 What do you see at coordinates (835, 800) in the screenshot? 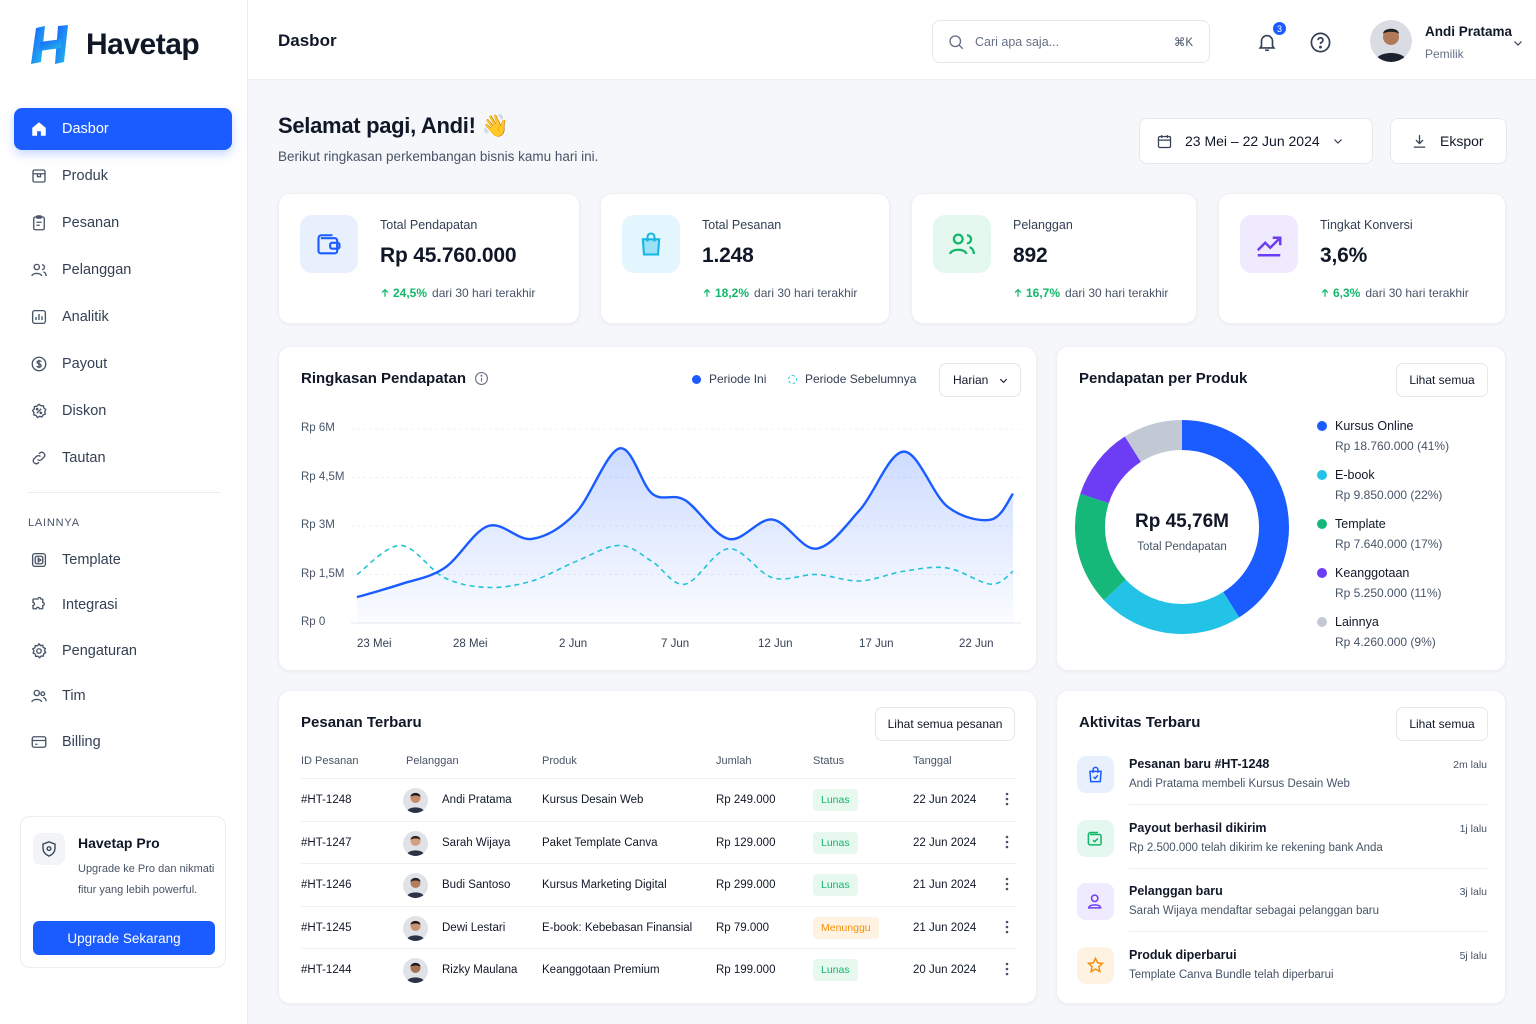
I see `status-badge: Lunas` at bounding box center [835, 800].